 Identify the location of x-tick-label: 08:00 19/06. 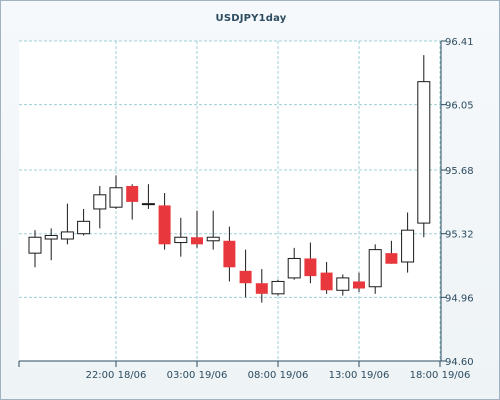
(278, 375).